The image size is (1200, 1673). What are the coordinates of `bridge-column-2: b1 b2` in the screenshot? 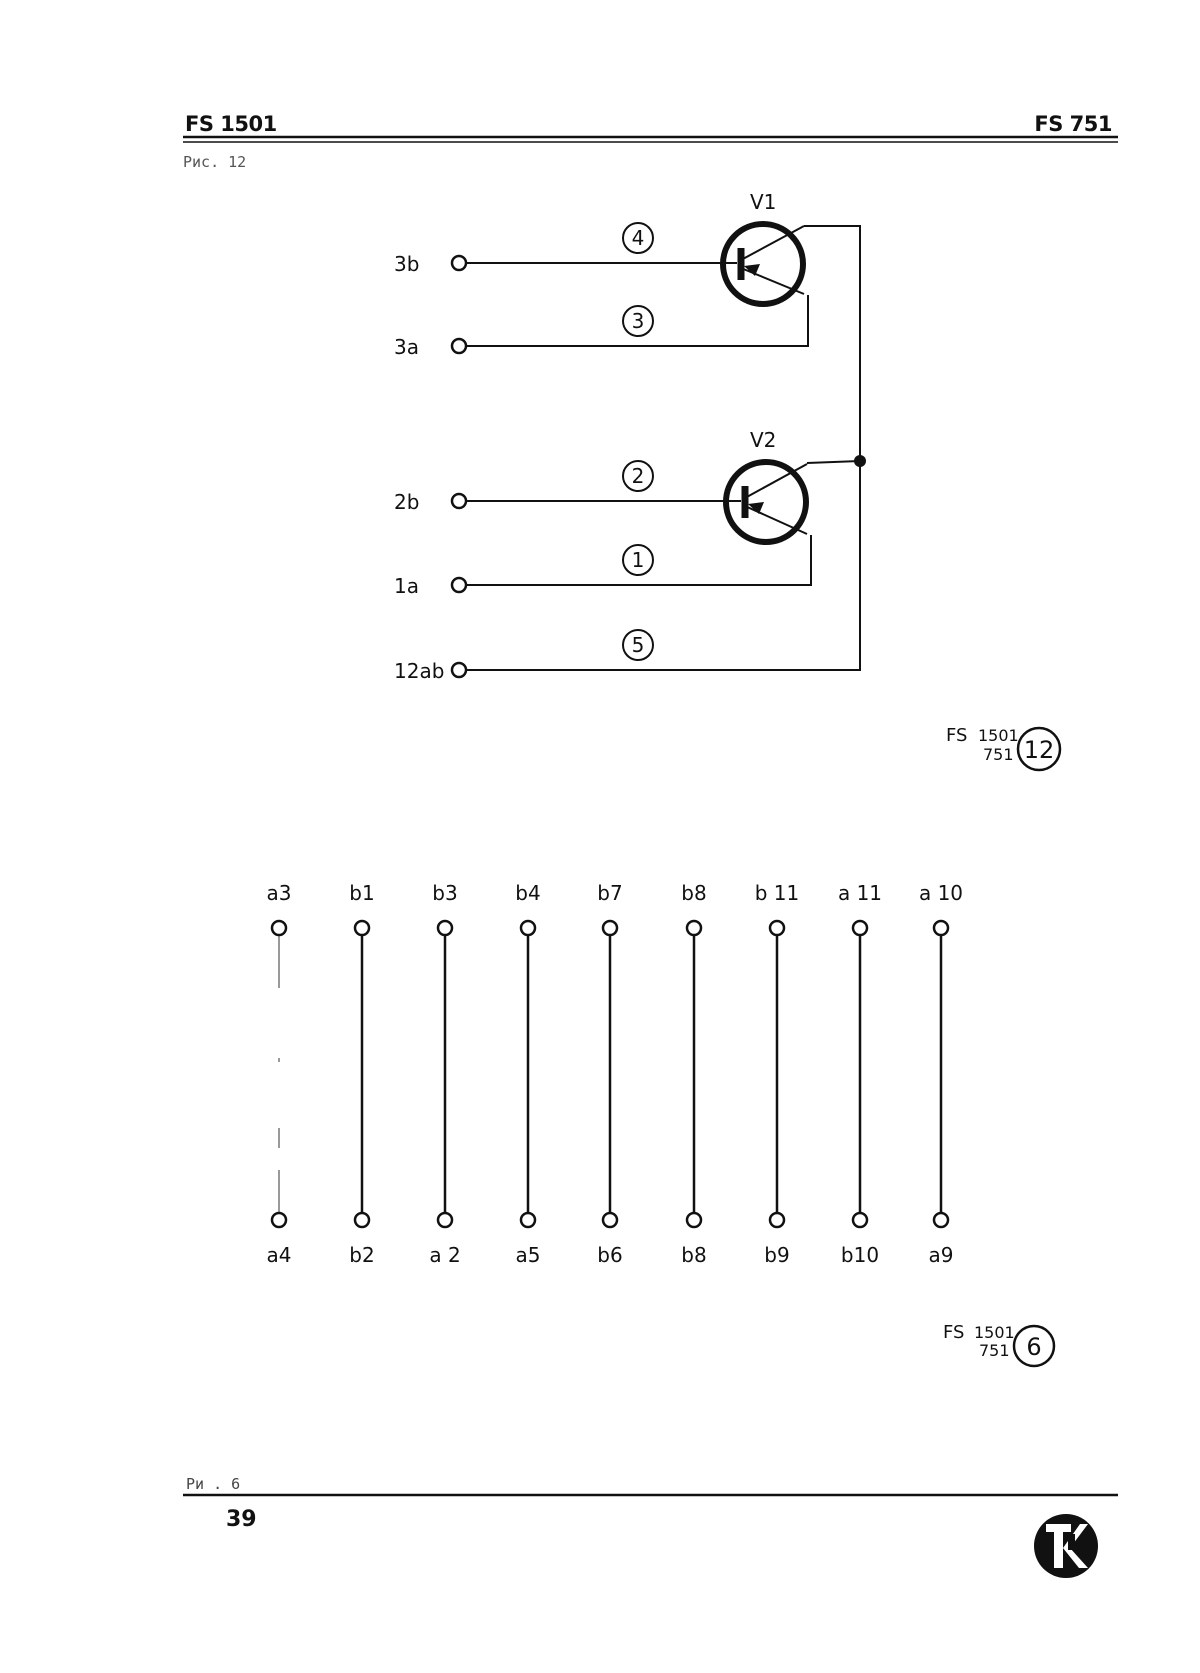 It's located at (361, 1074).